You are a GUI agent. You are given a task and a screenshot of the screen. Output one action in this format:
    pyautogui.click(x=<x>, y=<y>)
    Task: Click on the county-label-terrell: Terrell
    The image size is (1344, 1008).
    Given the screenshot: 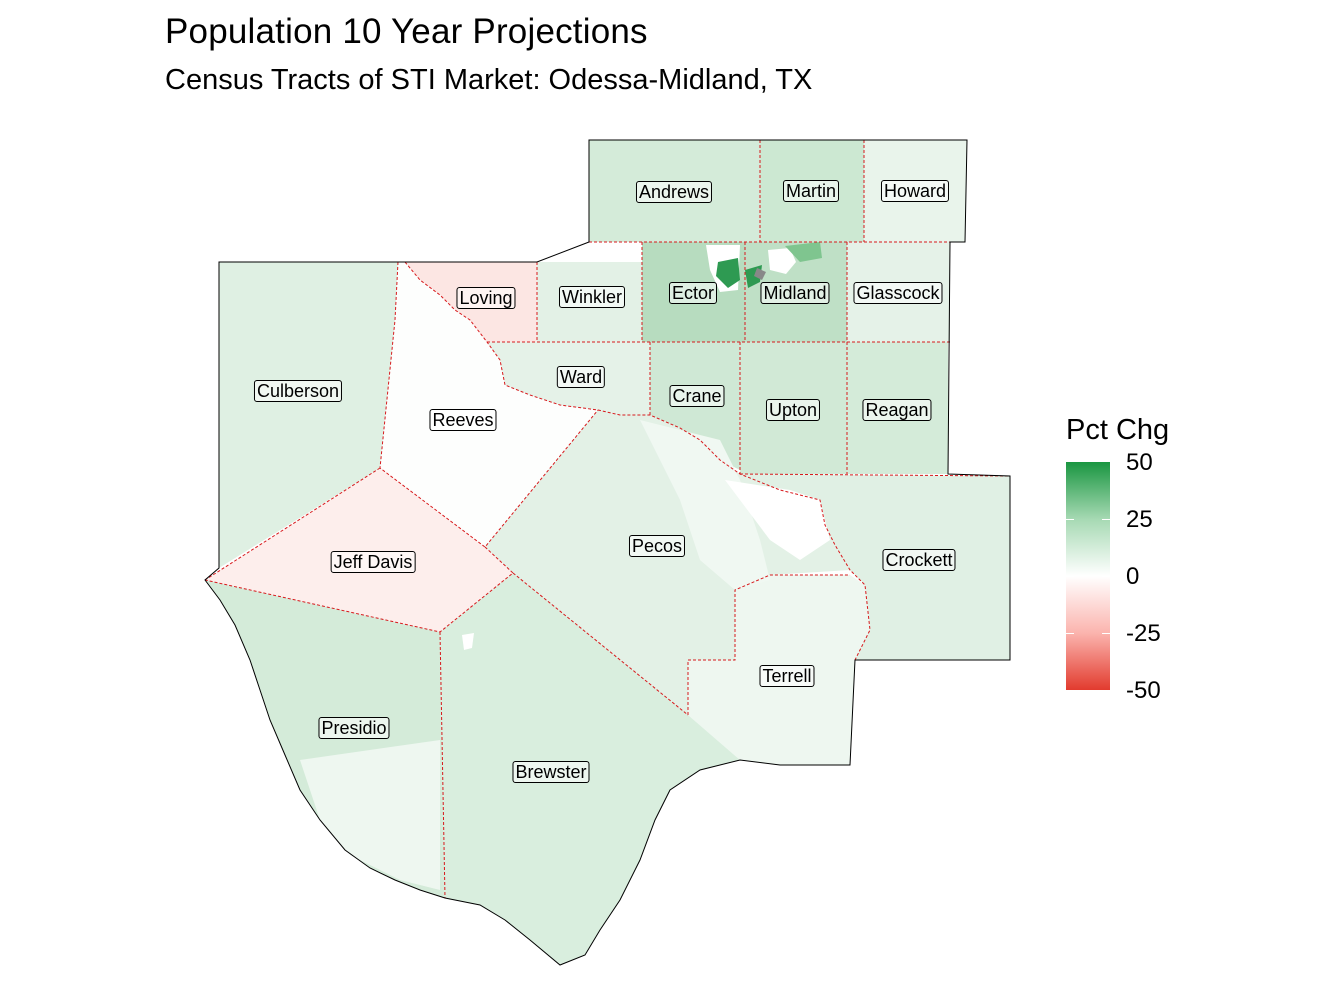 What is the action you would take?
    pyautogui.click(x=787, y=676)
    